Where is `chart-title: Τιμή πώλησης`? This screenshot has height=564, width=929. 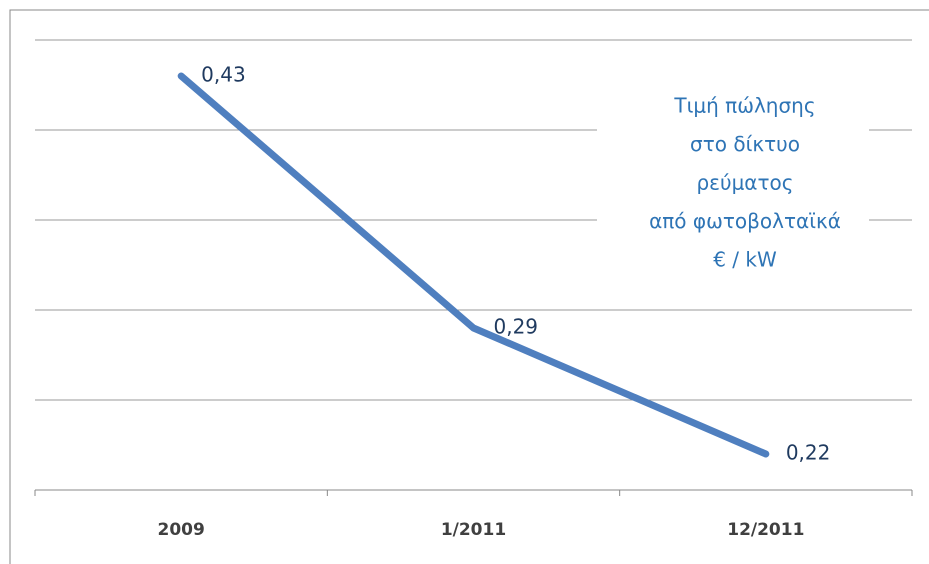
chart-title: Τιμή πώλησης is located at coordinates (744, 106).